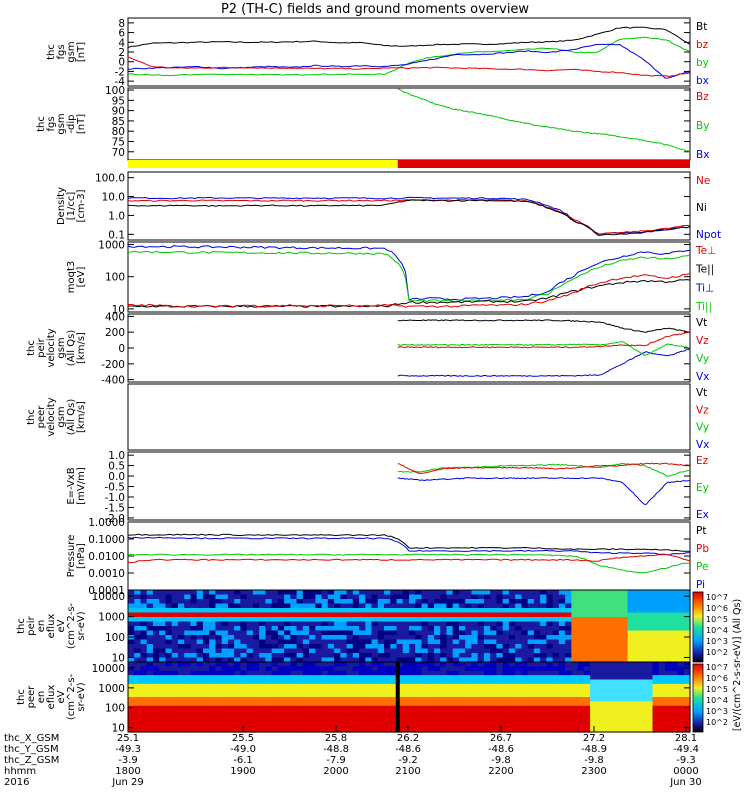 The height and width of the screenshot is (800, 750). What do you see at coordinates (702, 155) in the screenshot?
I see `legend-entry: Bx` at bounding box center [702, 155].